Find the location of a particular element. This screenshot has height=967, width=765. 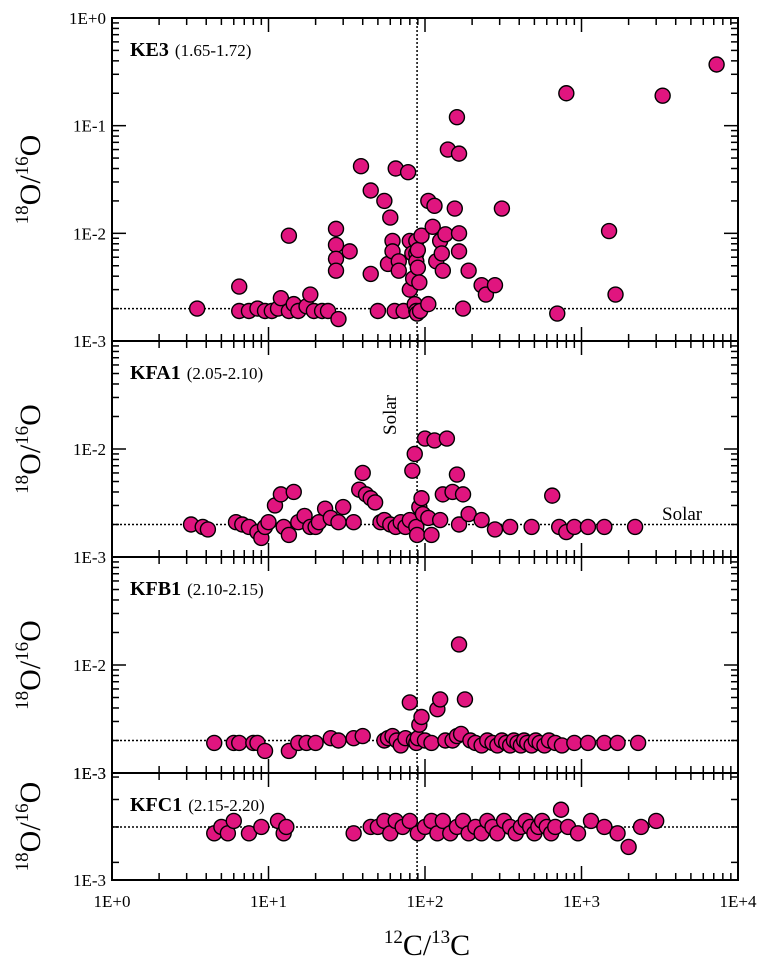

y-tick-label: 1E-1 is located at coordinates (89, 126).